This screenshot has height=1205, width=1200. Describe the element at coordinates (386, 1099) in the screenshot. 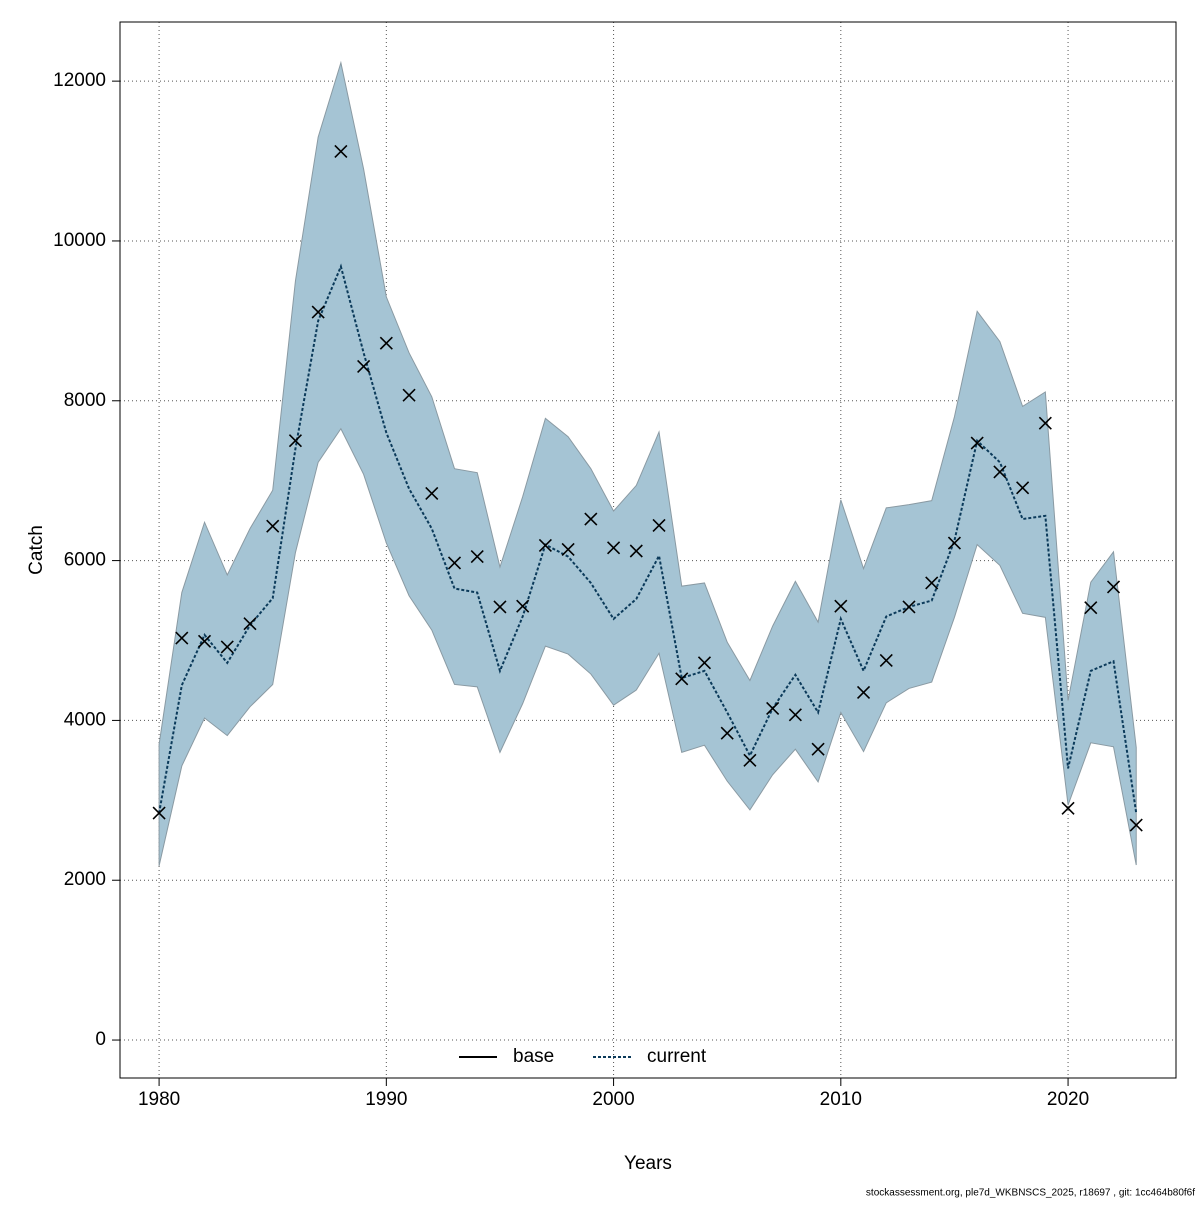

I see `x-tick-label: 1990` at that location.